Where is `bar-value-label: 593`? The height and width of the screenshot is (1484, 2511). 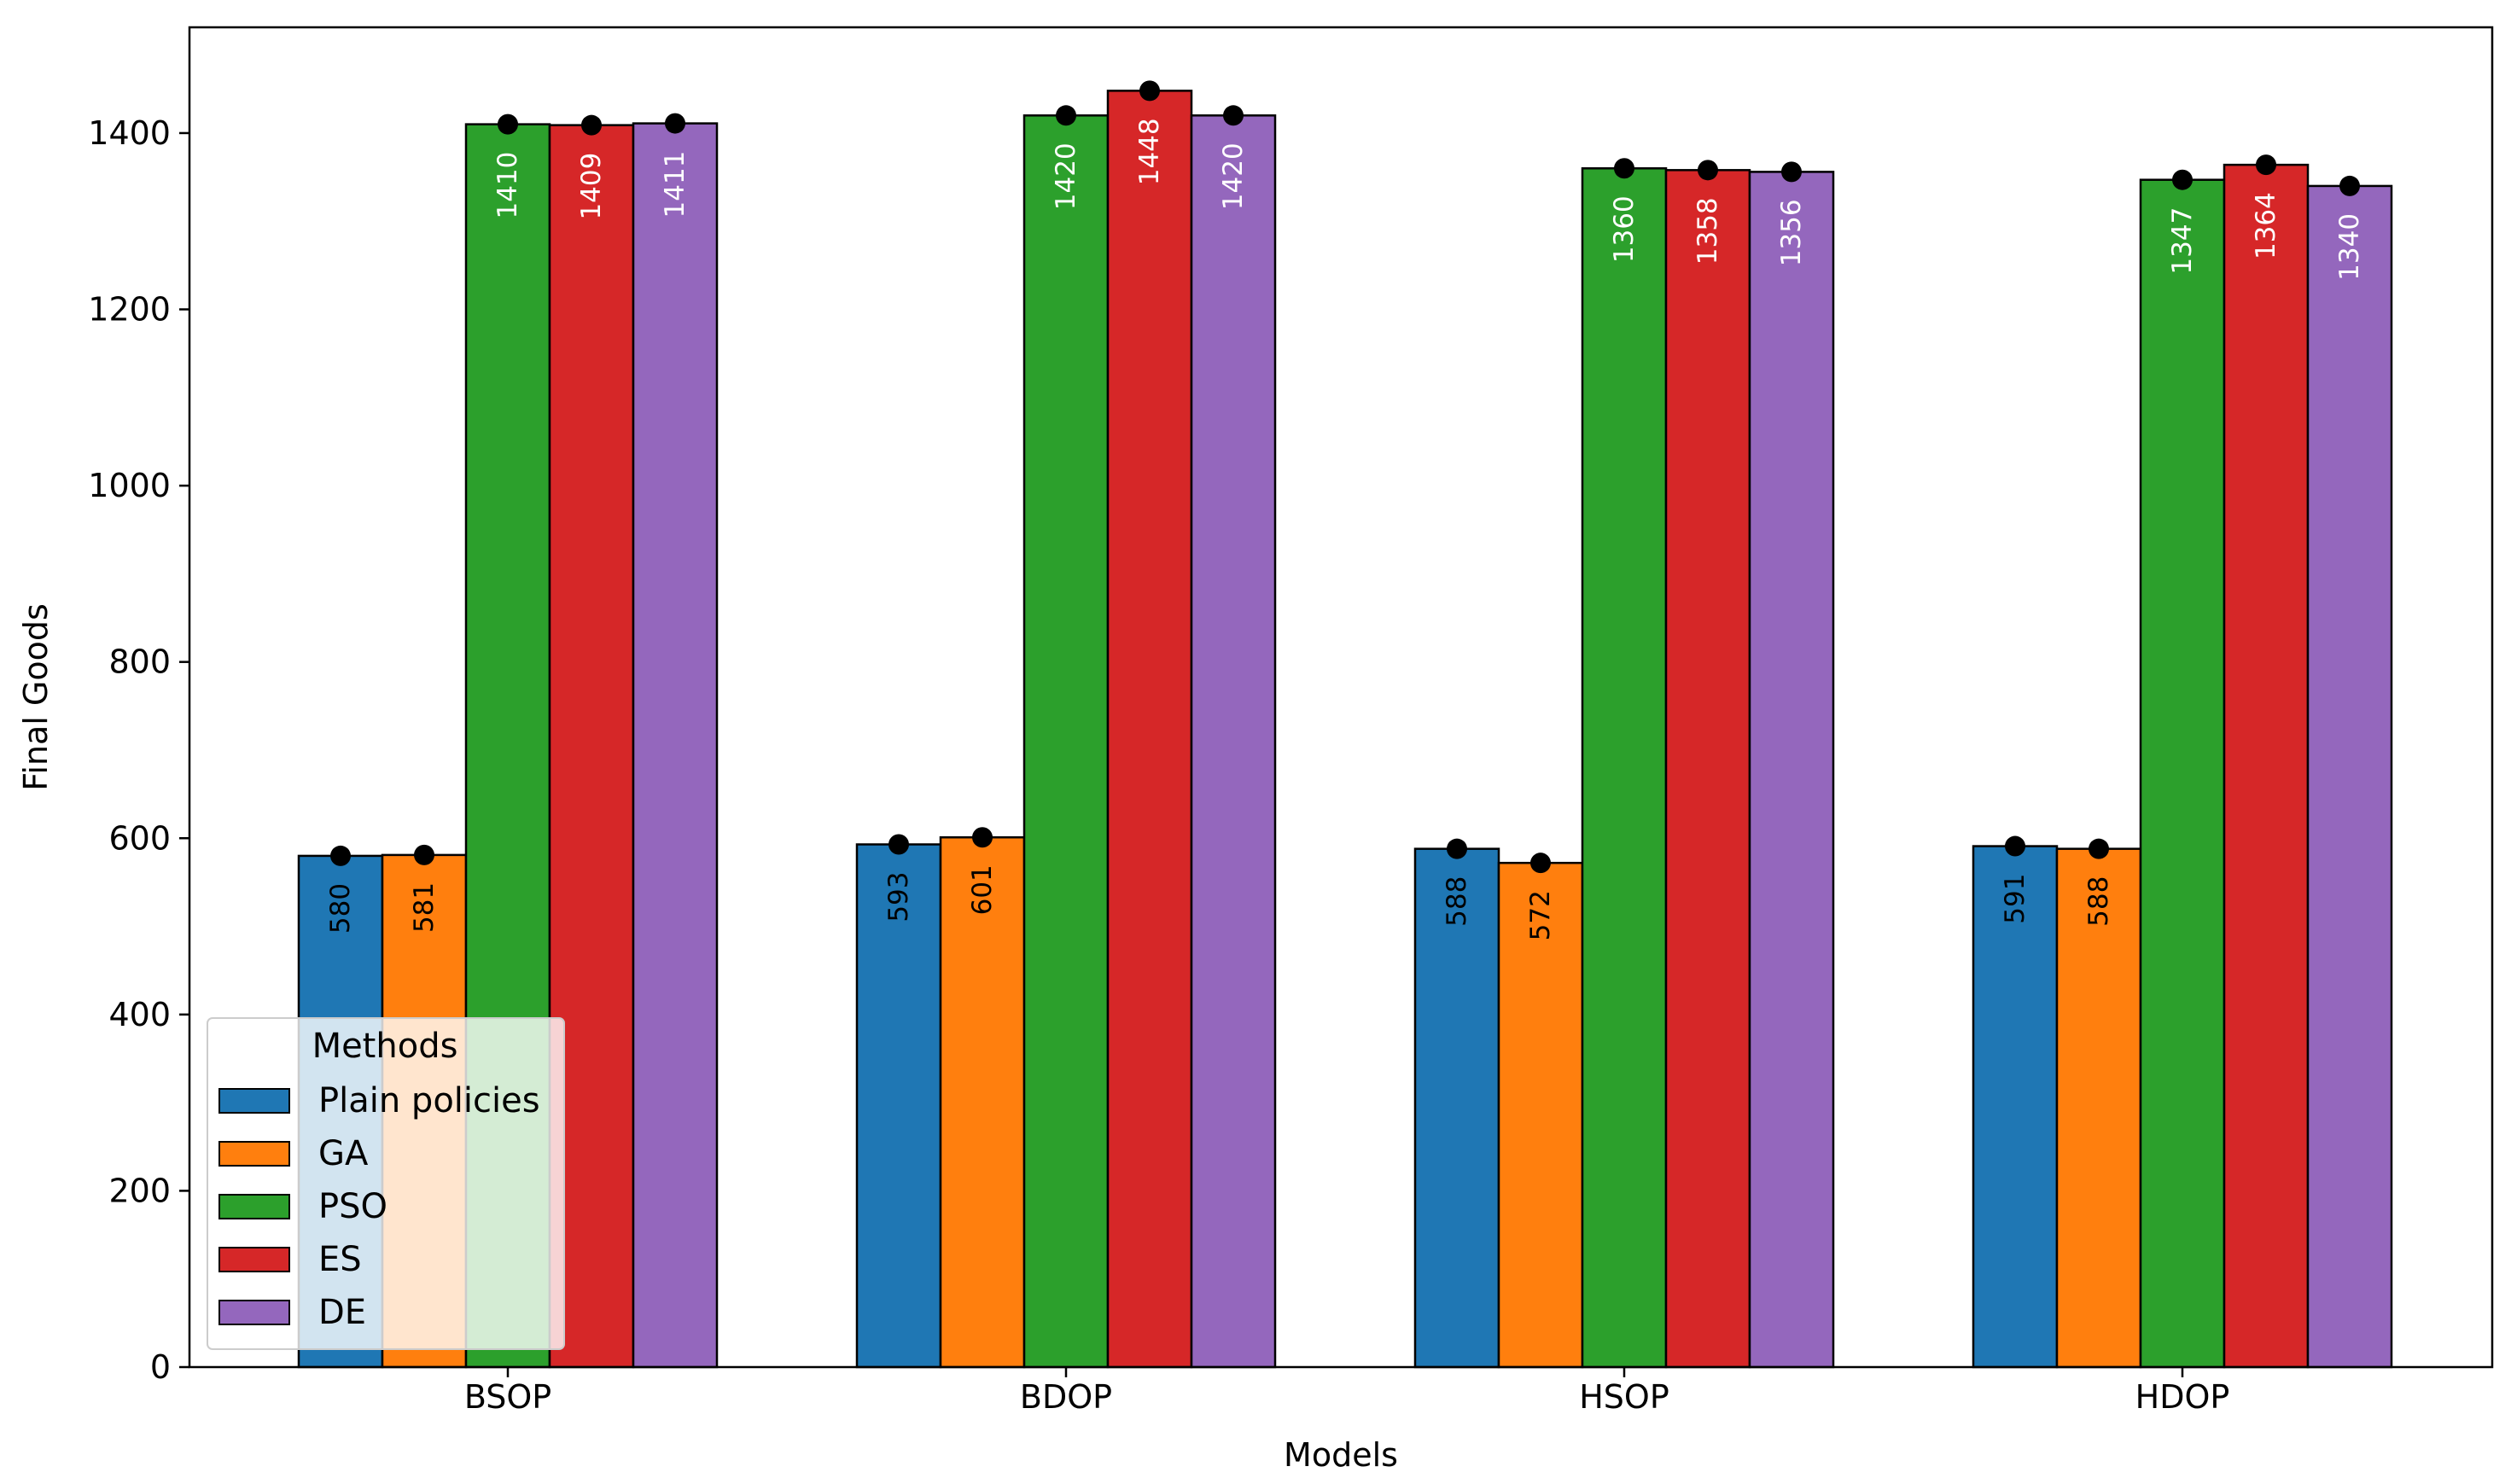
bar-value-label: 593 is located at coordinates (898, 896).